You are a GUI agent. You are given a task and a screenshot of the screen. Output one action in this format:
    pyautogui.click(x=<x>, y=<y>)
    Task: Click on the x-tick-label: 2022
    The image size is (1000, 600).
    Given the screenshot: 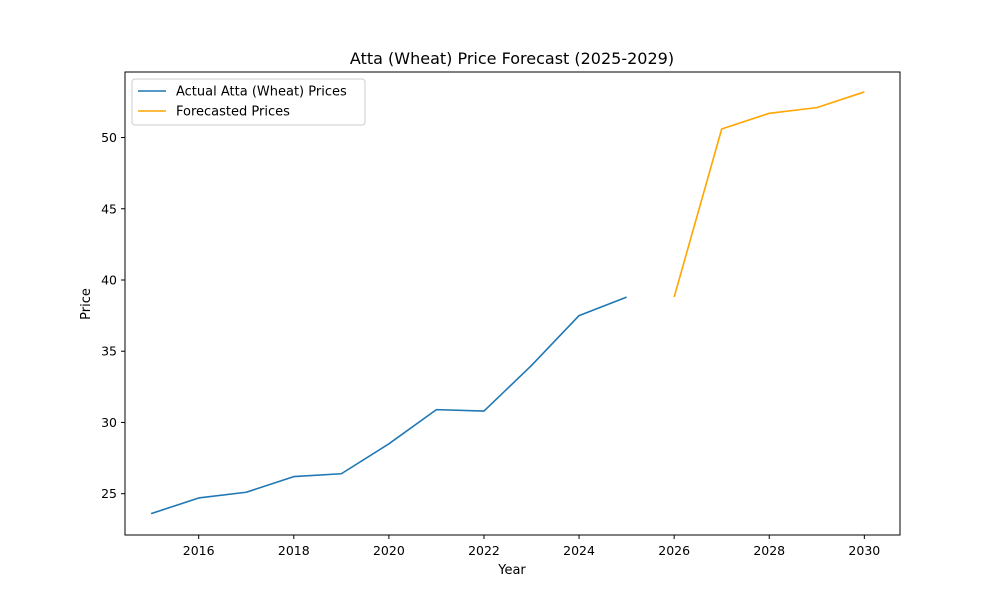 What is the action you would take?
    pyautogui.click(x=484, y=550)
    